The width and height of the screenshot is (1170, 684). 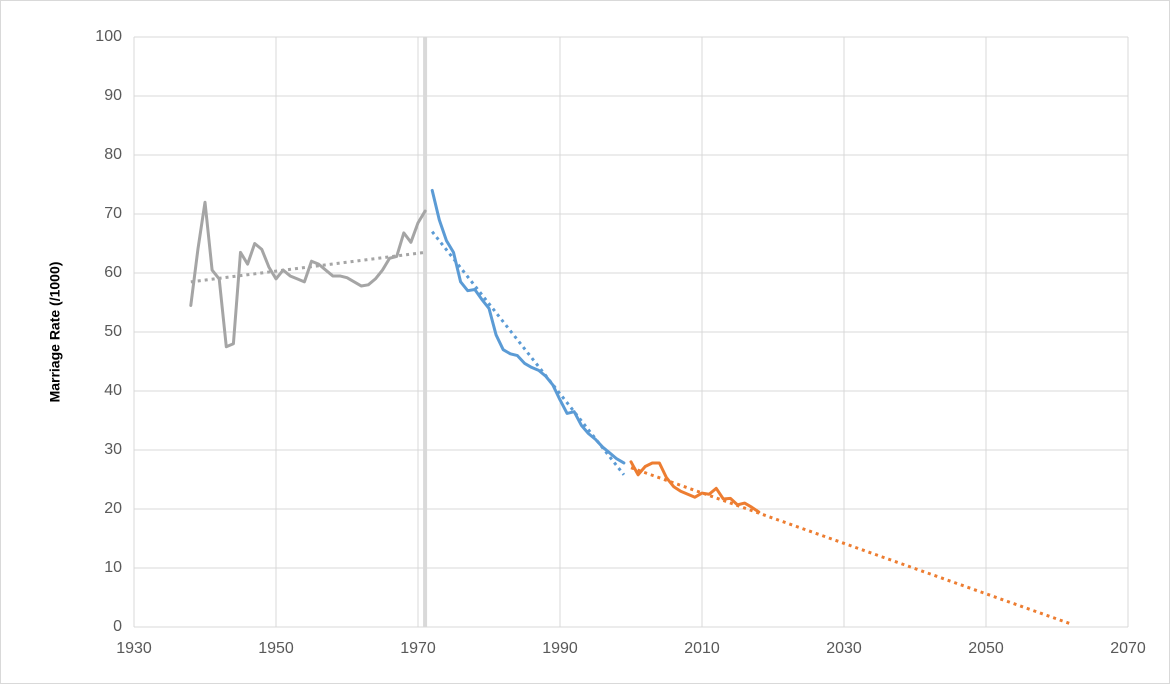 I want to click on x-tick-label: 1990, so click(x=560, y=648).